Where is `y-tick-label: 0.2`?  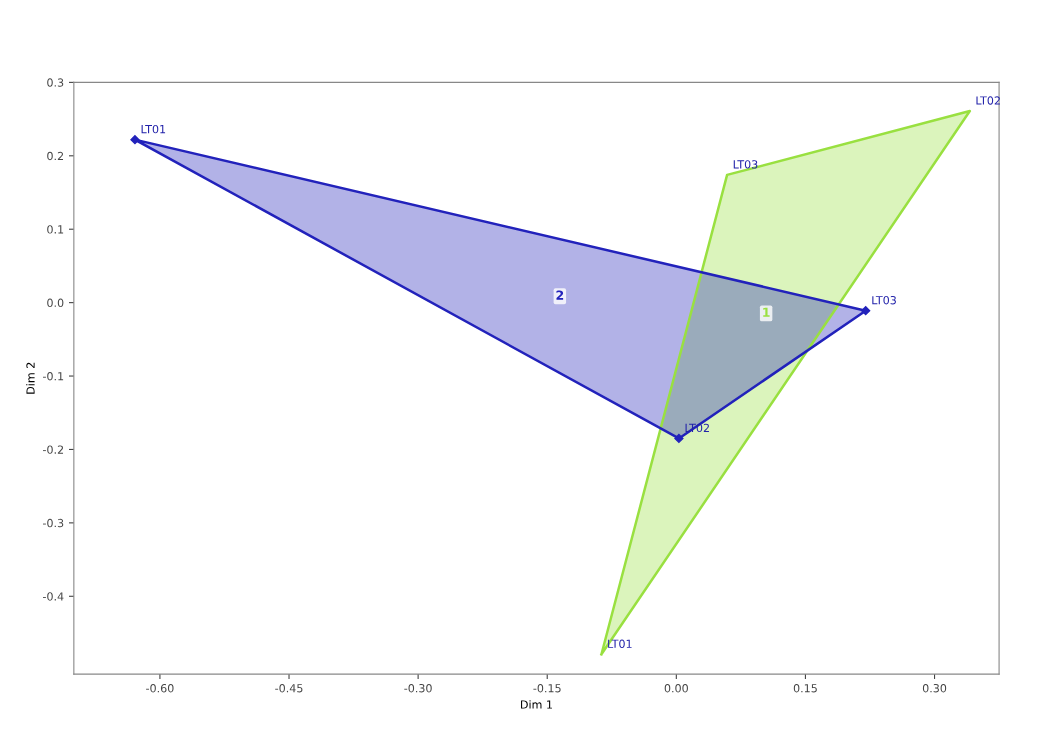
y-tick-label: 0.2 is located at coordinates (55, 156).